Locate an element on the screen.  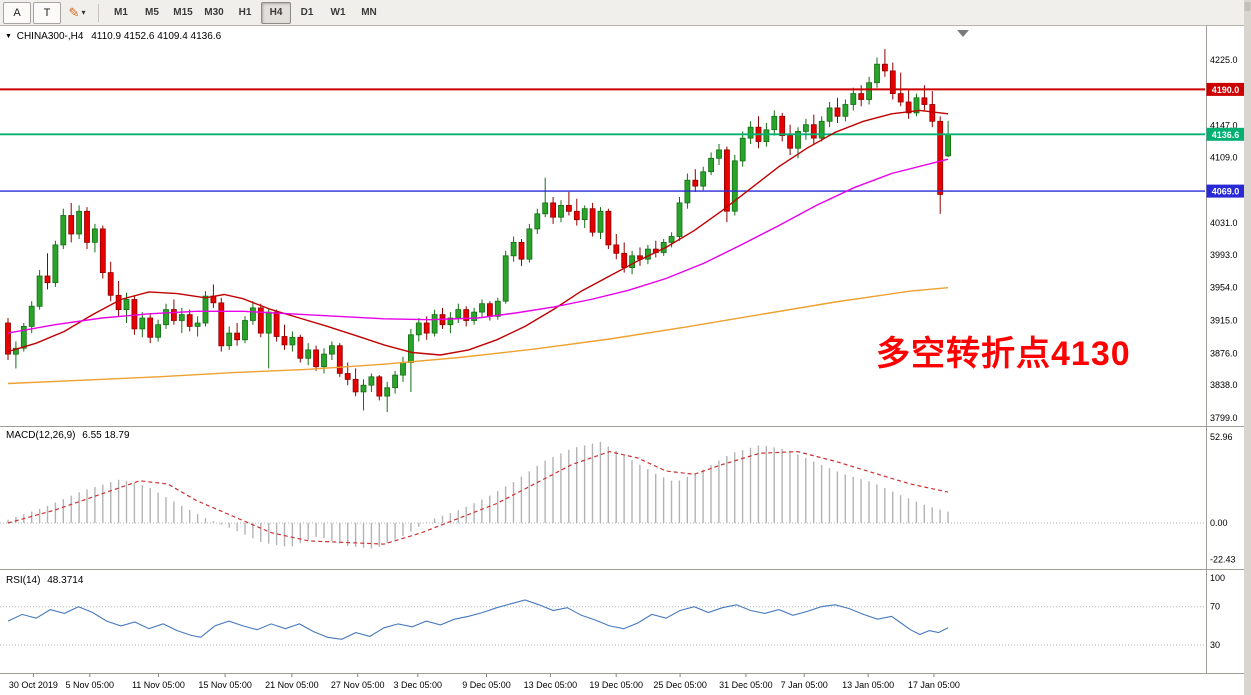
time-label: 21 Nov 05:00 is located at coordinates (292, 685).